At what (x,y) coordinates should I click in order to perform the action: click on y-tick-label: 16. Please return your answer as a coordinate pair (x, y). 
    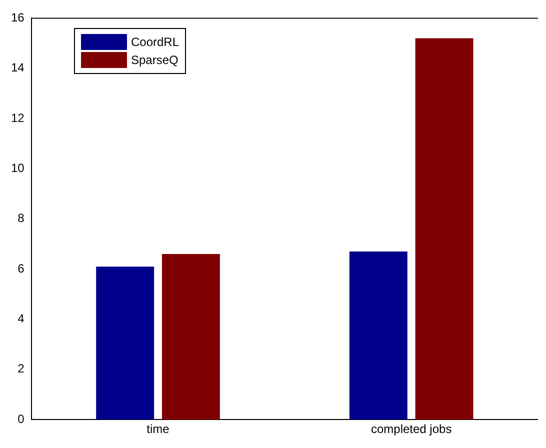
    Looking at the image, I should click on (17, 17).